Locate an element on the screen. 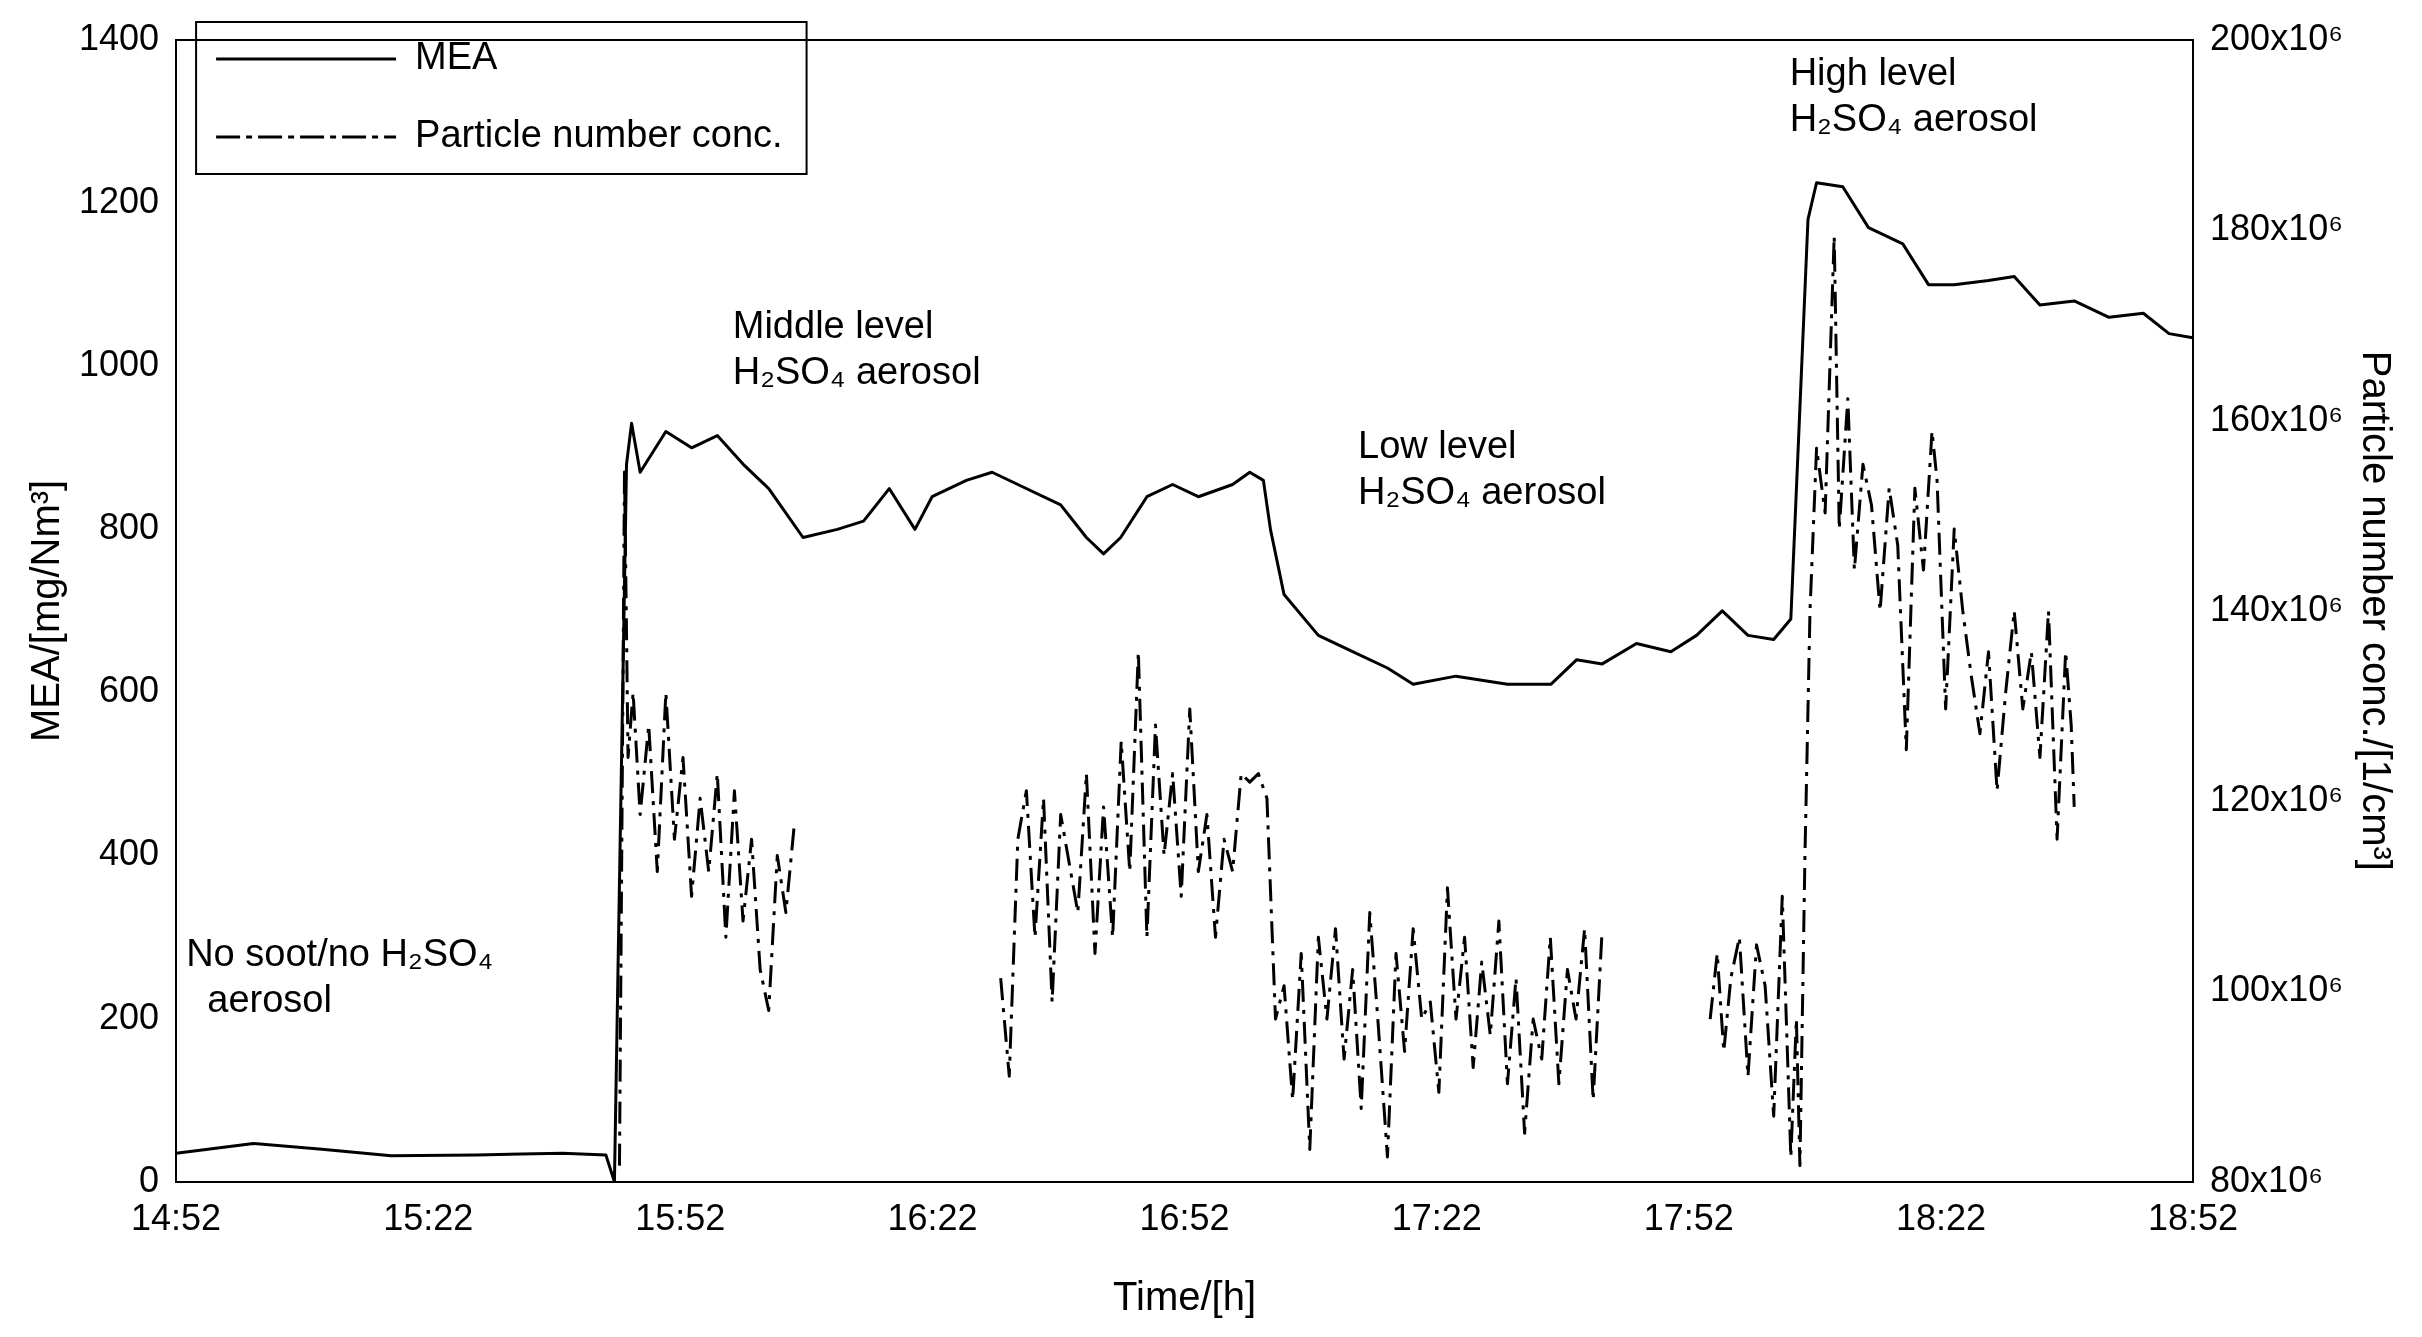 This screenshot has height=1337, width=2422. y2-tick-label: 80x10⁶ is located at coordinates (2266, 1179).